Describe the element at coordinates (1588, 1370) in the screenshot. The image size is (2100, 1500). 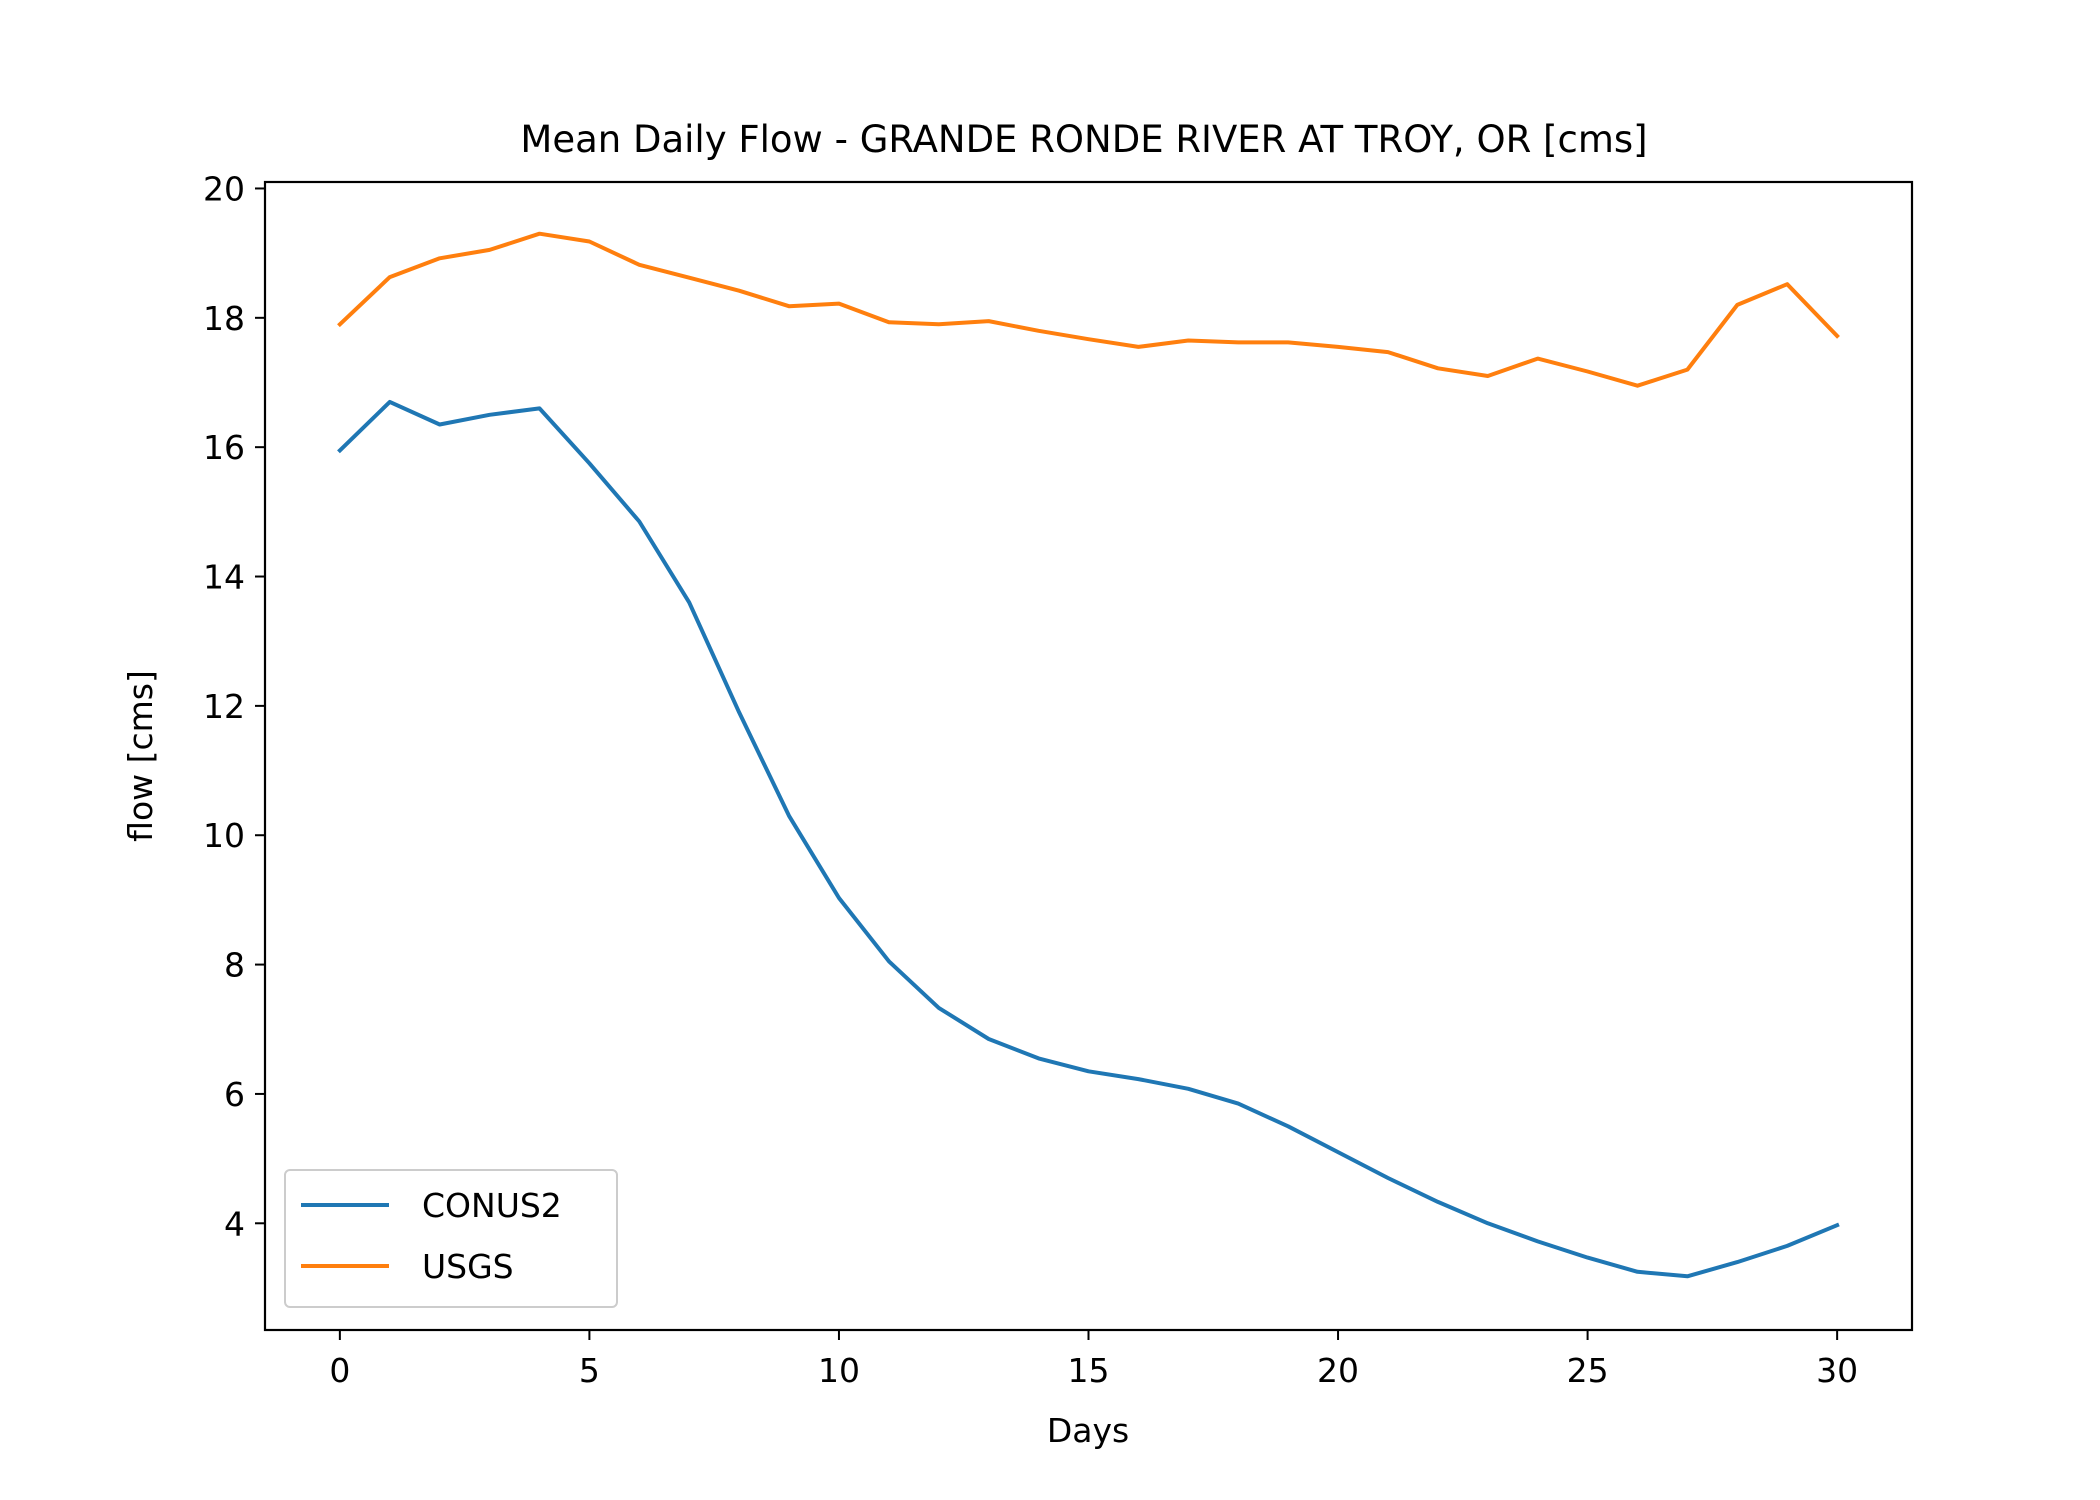
I see `x-tick-label: 25` at that location.